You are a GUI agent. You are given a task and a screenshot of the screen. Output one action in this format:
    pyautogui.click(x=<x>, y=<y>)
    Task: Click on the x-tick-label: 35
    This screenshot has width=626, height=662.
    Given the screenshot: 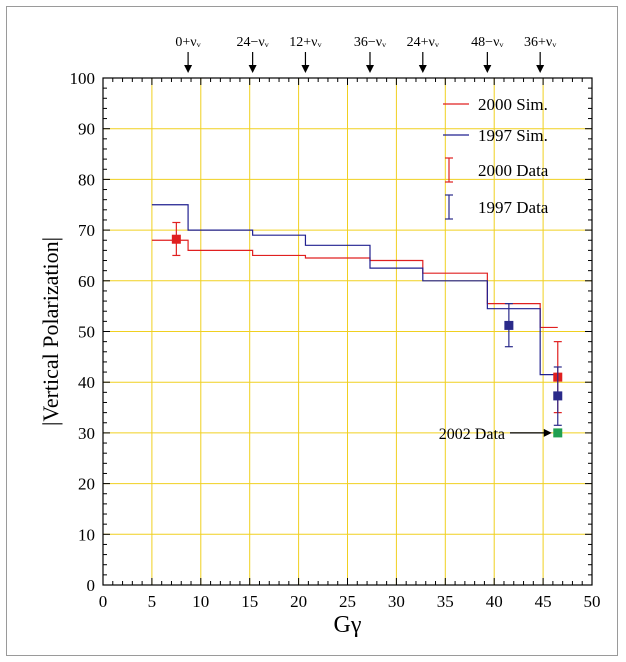 What is the action you would take?
    pyautogui.click(x=445, y=601)
    